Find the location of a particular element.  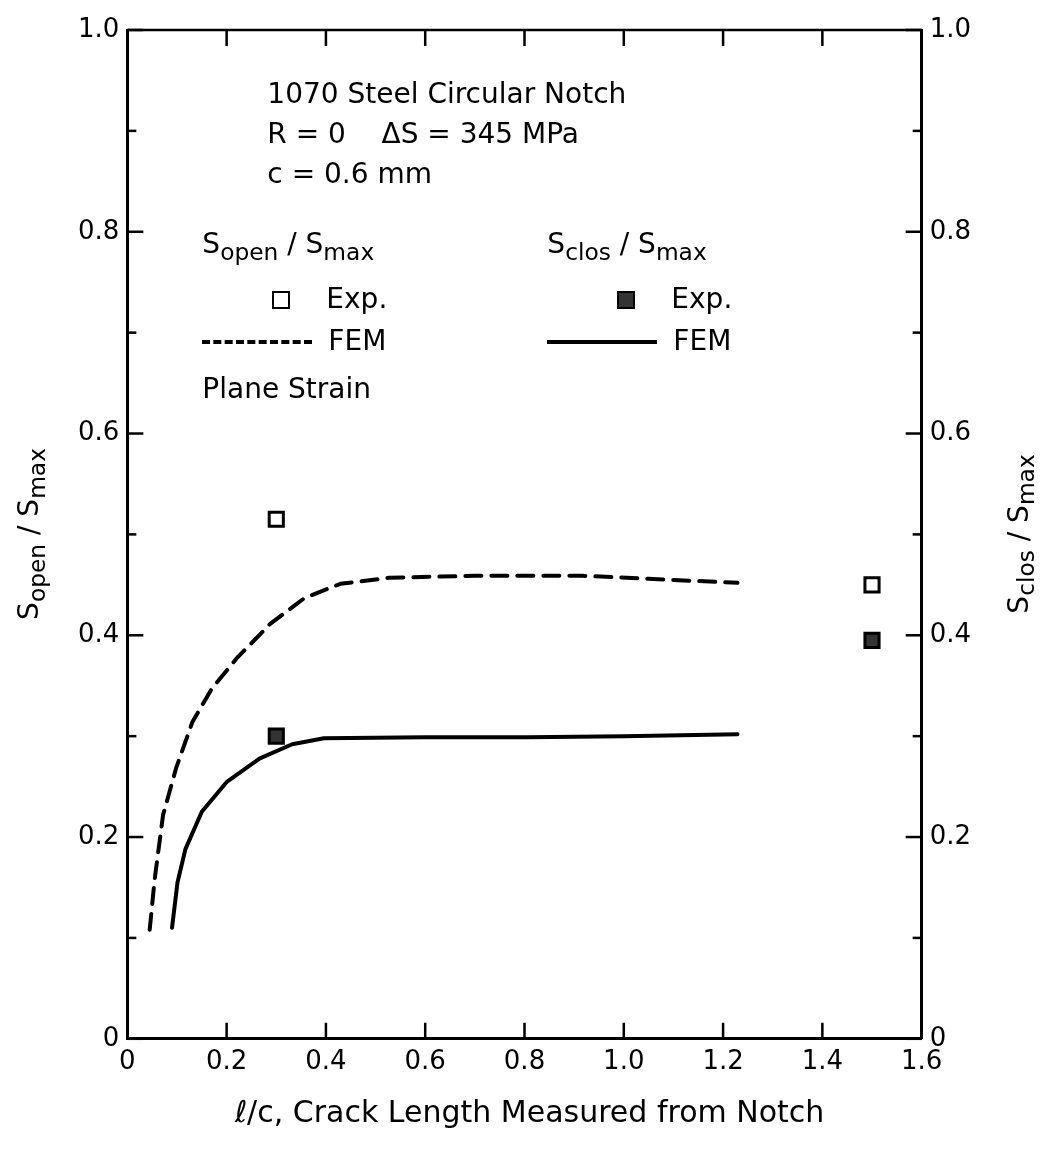

annotation: 1070 Steel Circular Notch is located at coordinates (447, 93).